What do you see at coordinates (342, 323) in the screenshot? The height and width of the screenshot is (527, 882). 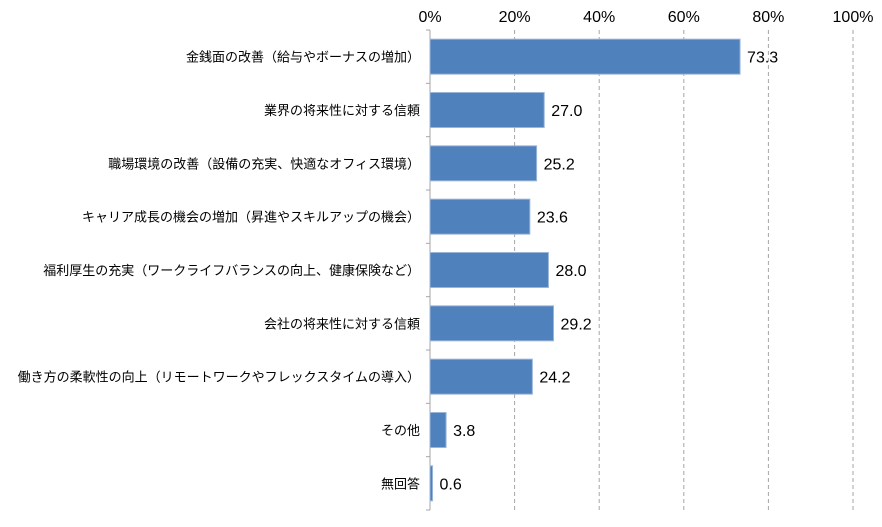 I see `category-label: 会社の将来性に対する信頼` at bounding box center [342, 323].